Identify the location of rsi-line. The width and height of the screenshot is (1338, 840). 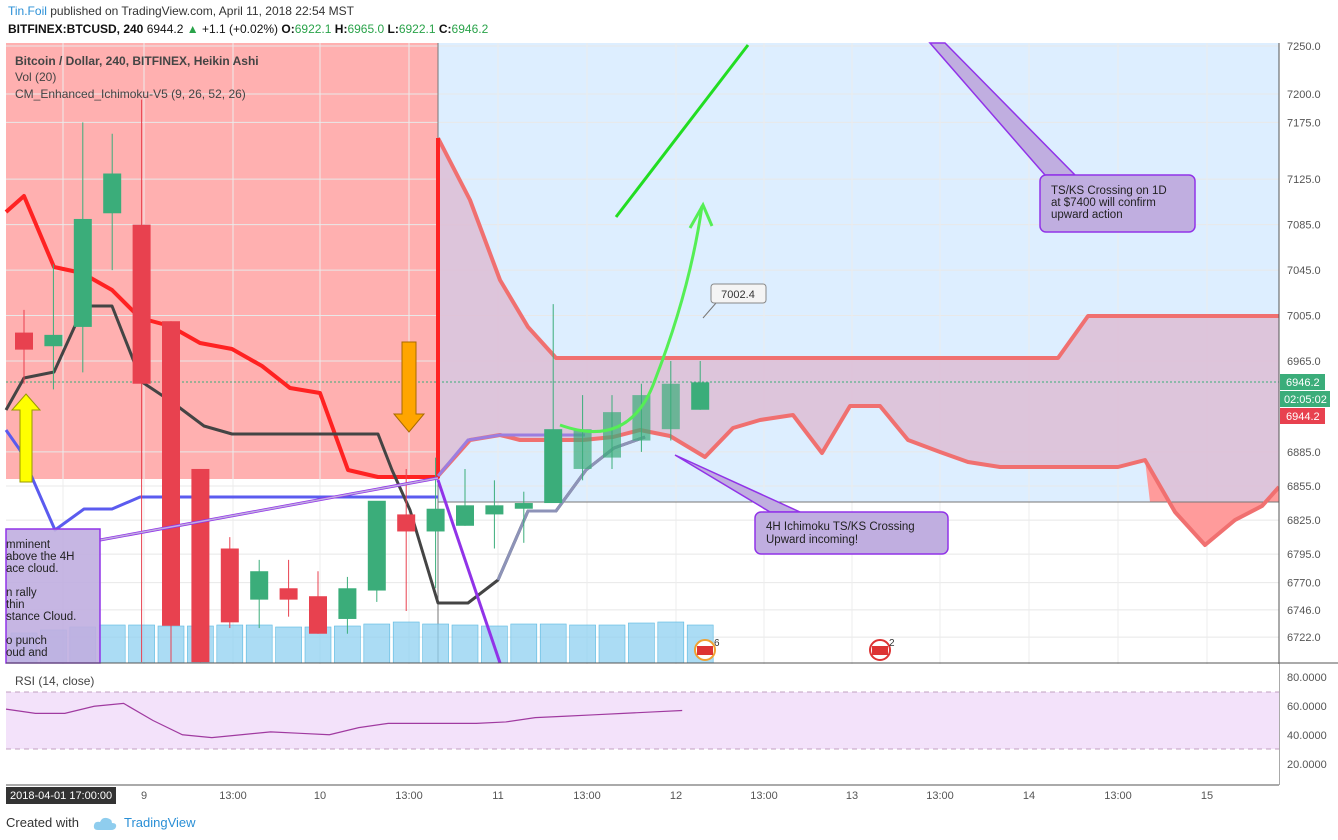
(344, 720).